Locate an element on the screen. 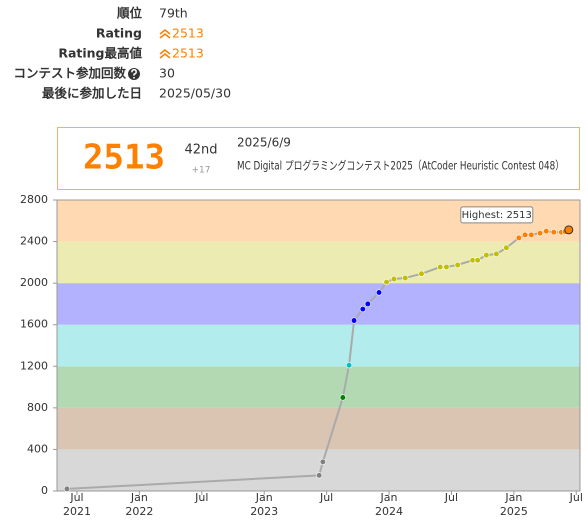 The width and height of the screenshot is (588, 520). y-tick-label: 1600 is located at coordinates (34, 324).